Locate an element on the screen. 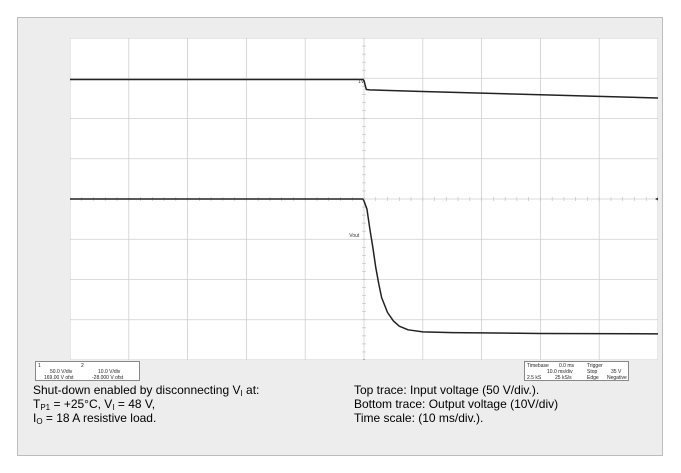 The height and width of the screenshot is (473, 681). ch1-label: 1 is located at coordinates (39, 366).